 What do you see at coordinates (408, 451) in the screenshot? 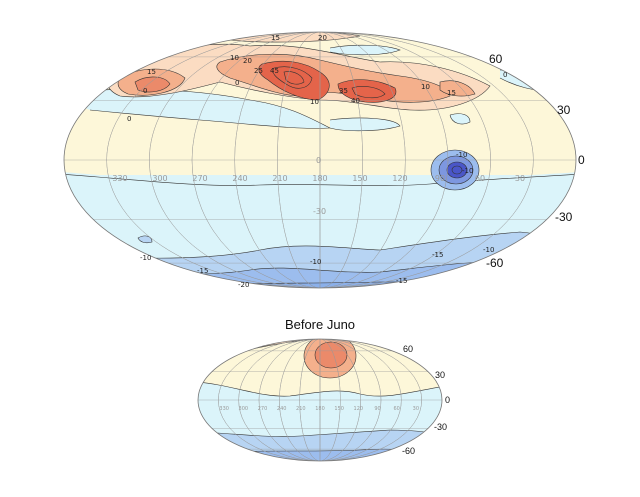
I see `small-lat-label-neg60: -60` at bounding box center [408, 451].